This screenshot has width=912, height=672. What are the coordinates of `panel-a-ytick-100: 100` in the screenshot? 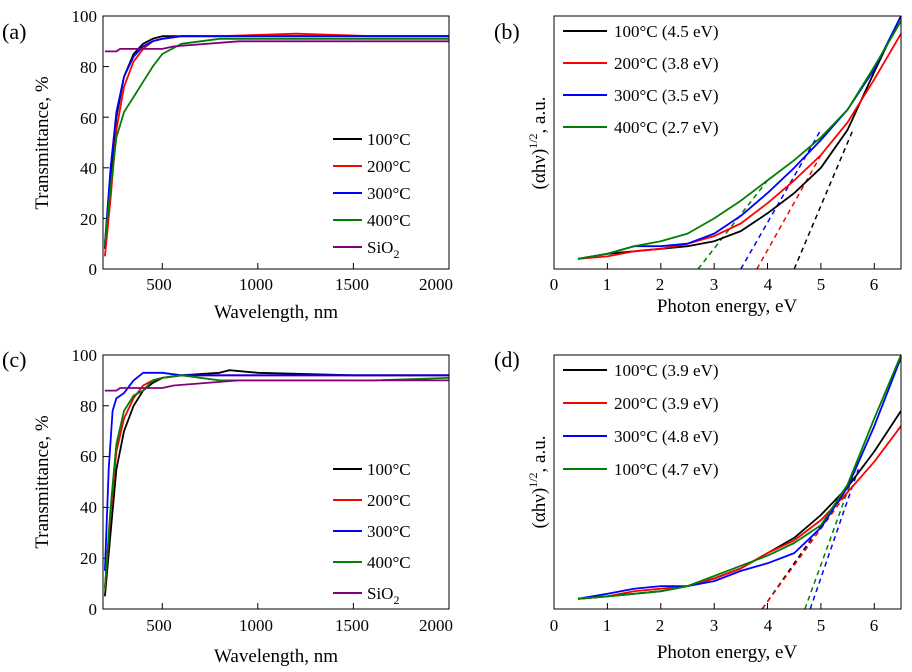 It's located at (85, 16).